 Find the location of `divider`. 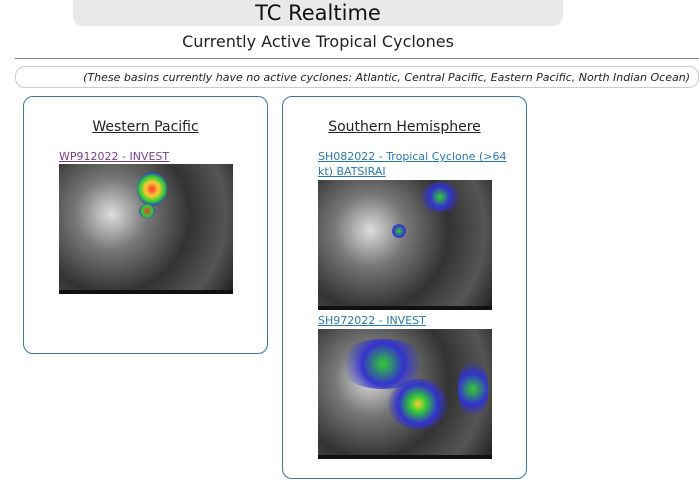

divider is located at coordinates (357, 58).